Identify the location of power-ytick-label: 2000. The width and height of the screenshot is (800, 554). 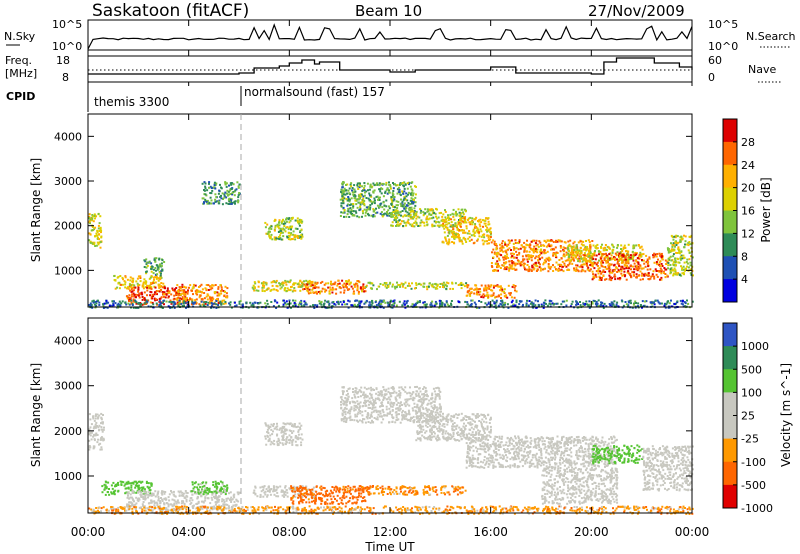
(68, 226).